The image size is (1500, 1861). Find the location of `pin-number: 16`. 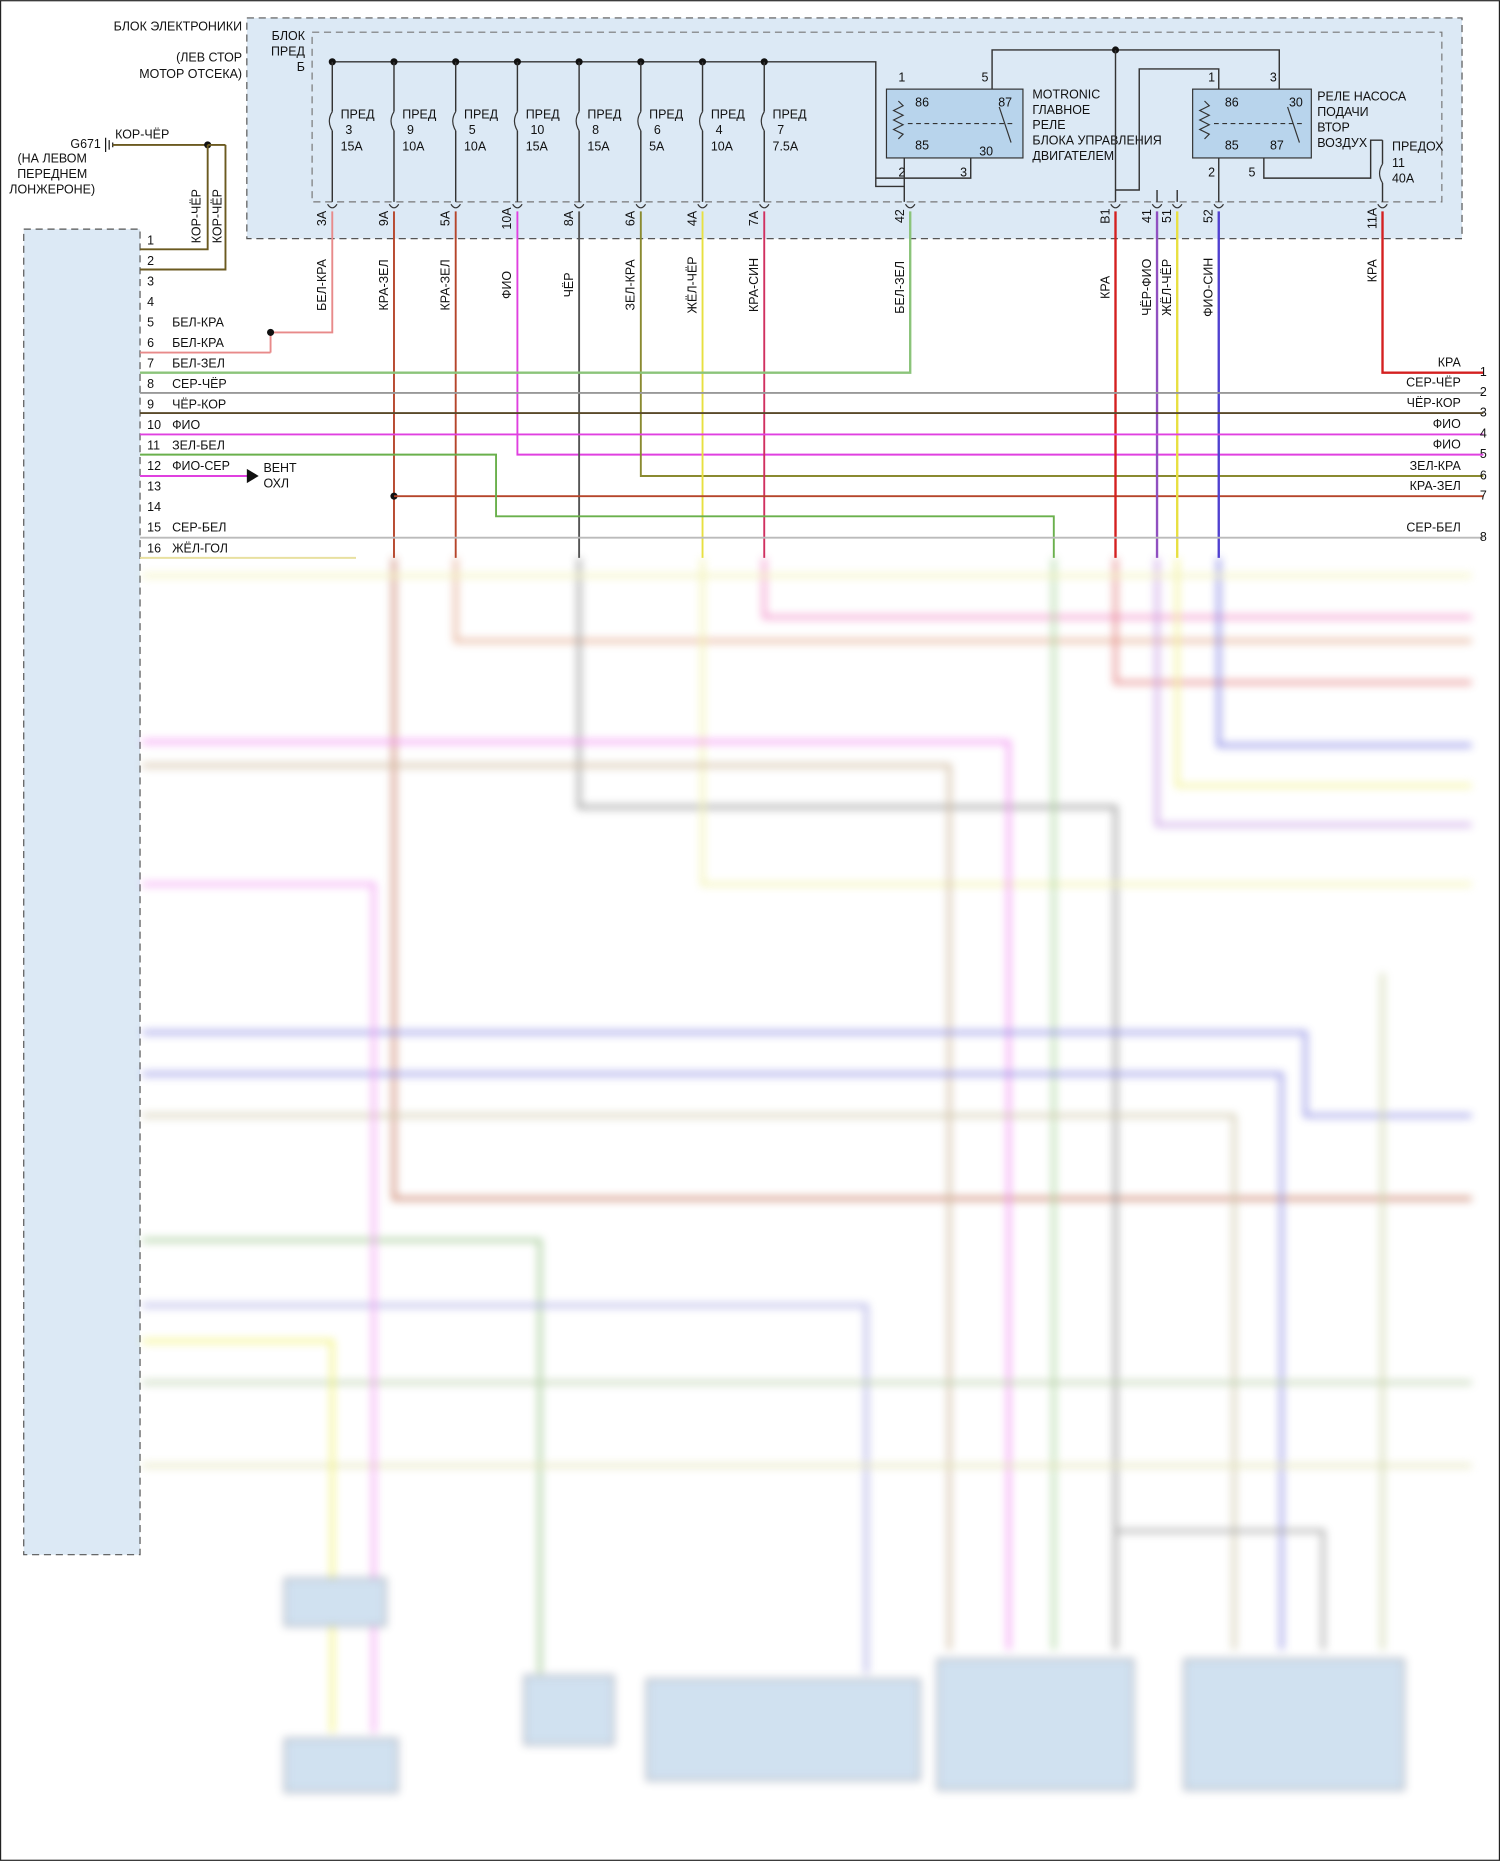

pin-number: 16 is located at coordinates (154, 548).